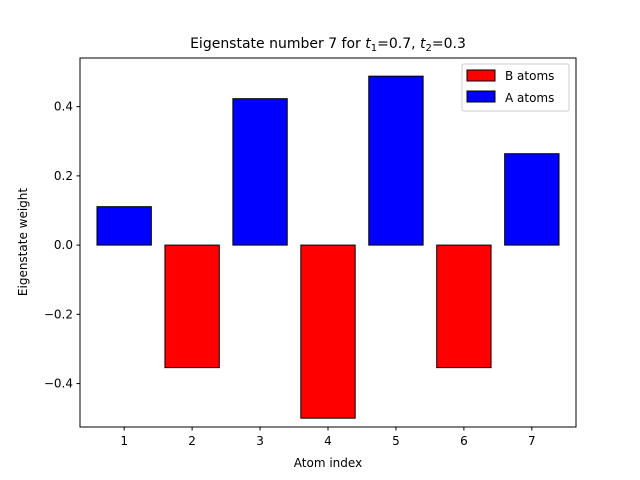  What do you see at coordinates (328, 441) in the screenshot?
I see `x-tick-label: 4` at bounding box center [328, 441].